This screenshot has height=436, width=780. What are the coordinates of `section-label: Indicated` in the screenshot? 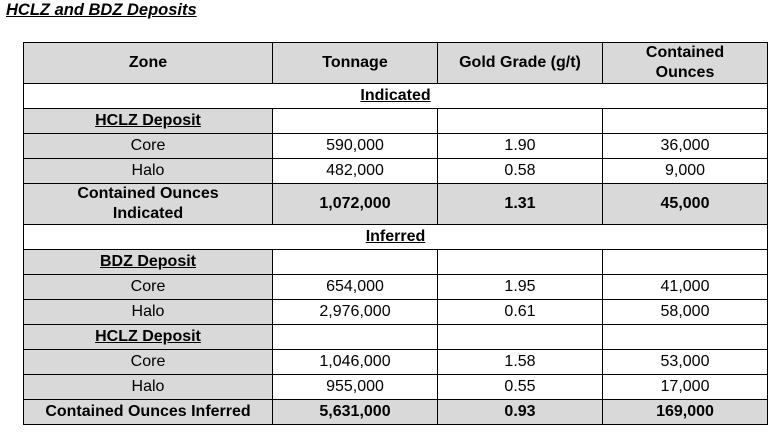 It's located at (395, 96).